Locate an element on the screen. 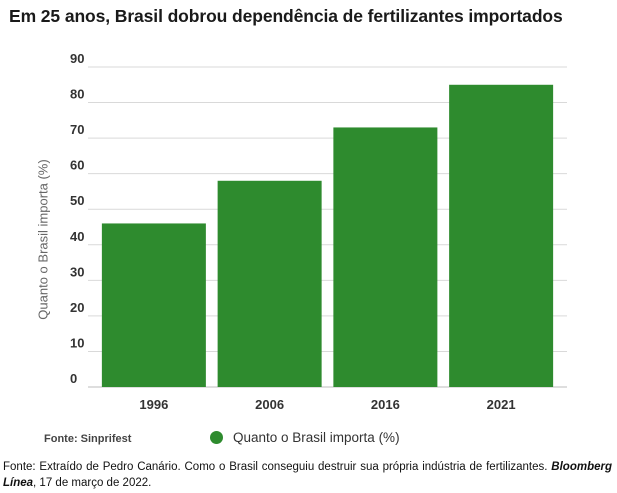 This screenshot has width=617, height=493. legend-label: Quanto o Brasil importa (%) is located at coordinates (316, 437).